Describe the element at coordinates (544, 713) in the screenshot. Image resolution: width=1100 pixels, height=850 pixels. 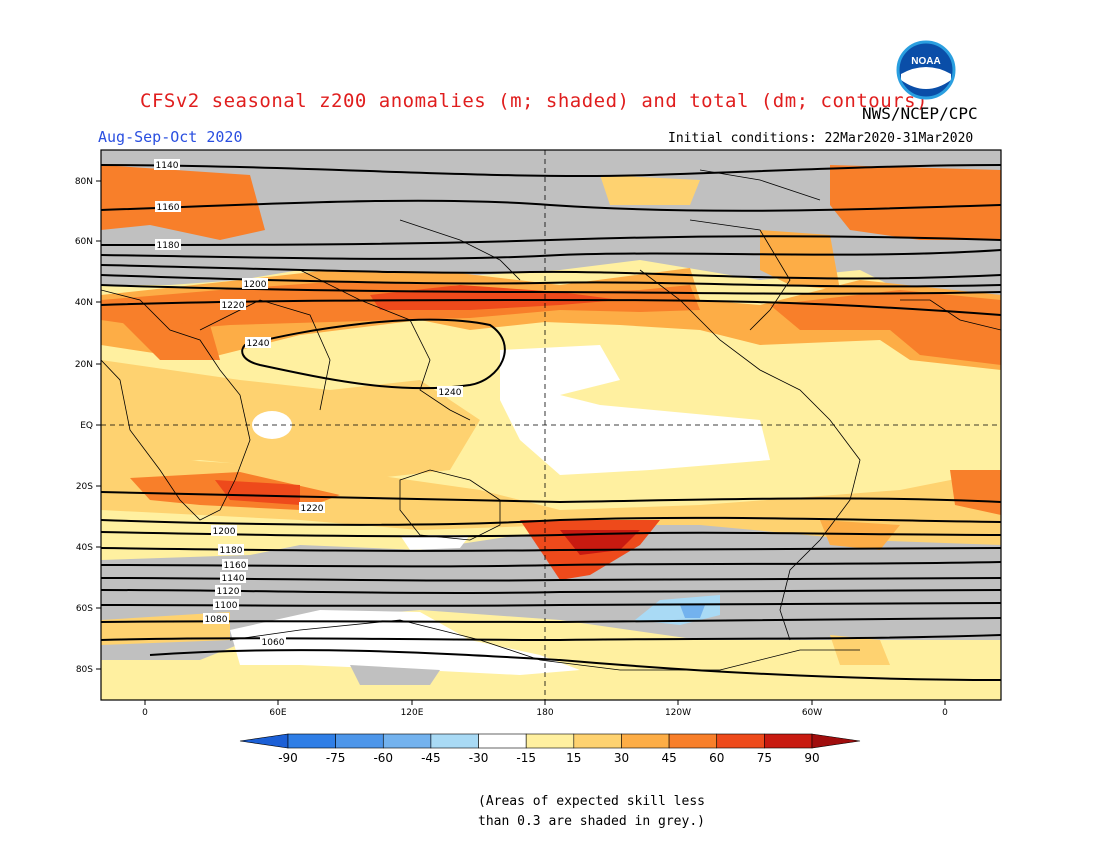
I see `lon-tick-label: 180` at that location.